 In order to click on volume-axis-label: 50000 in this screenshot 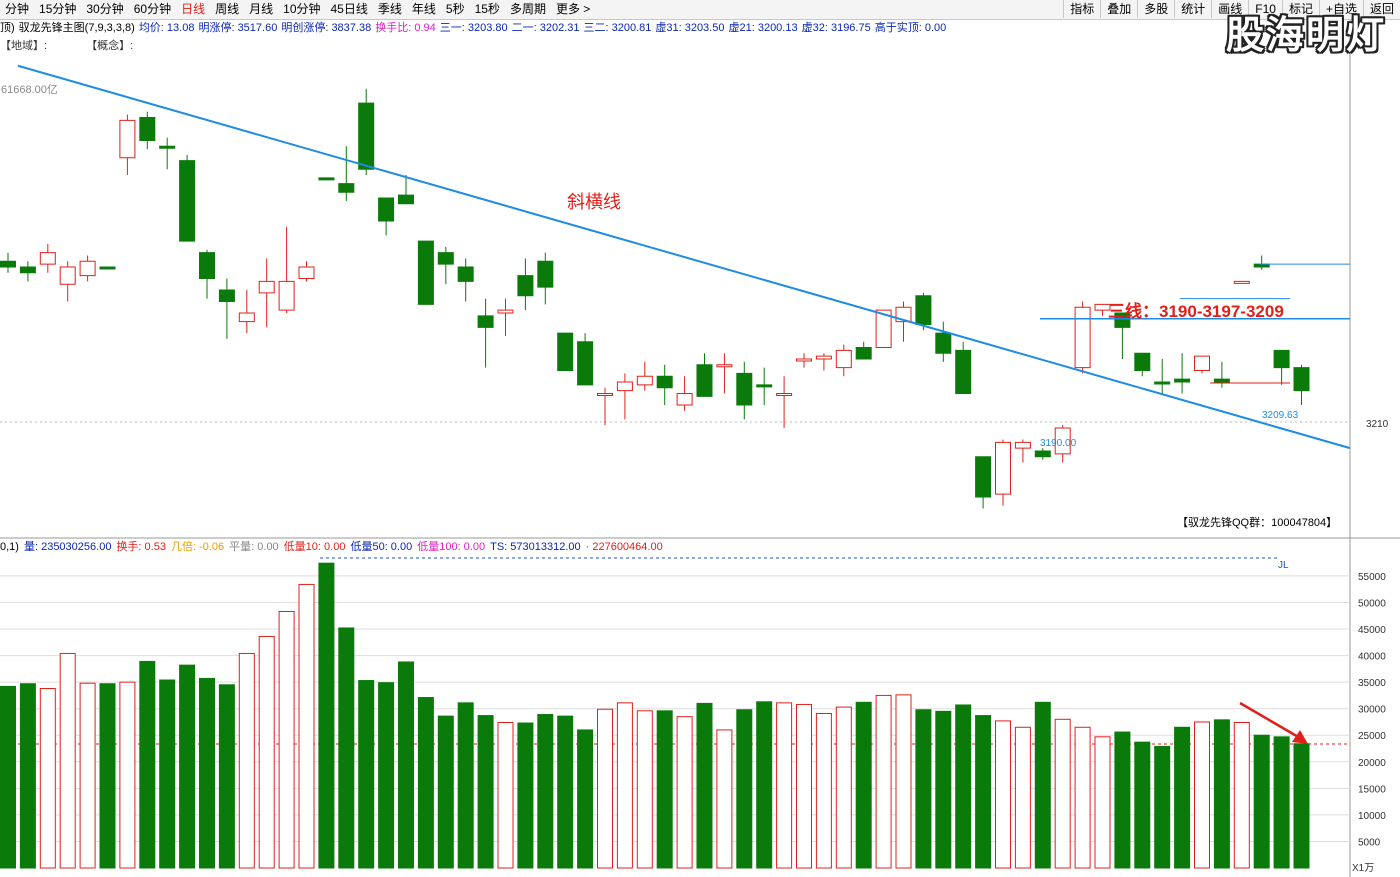, I will do `click(1372, 603)`.